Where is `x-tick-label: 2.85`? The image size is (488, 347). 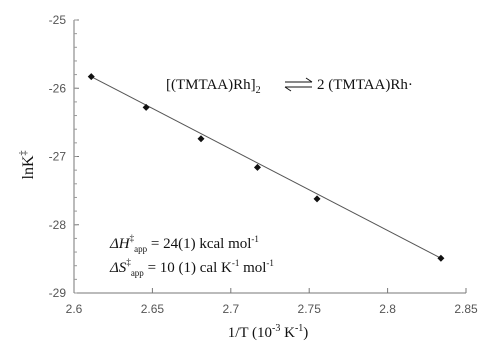 x-tick-label: 2.85 is located at coordinates (466, 309).